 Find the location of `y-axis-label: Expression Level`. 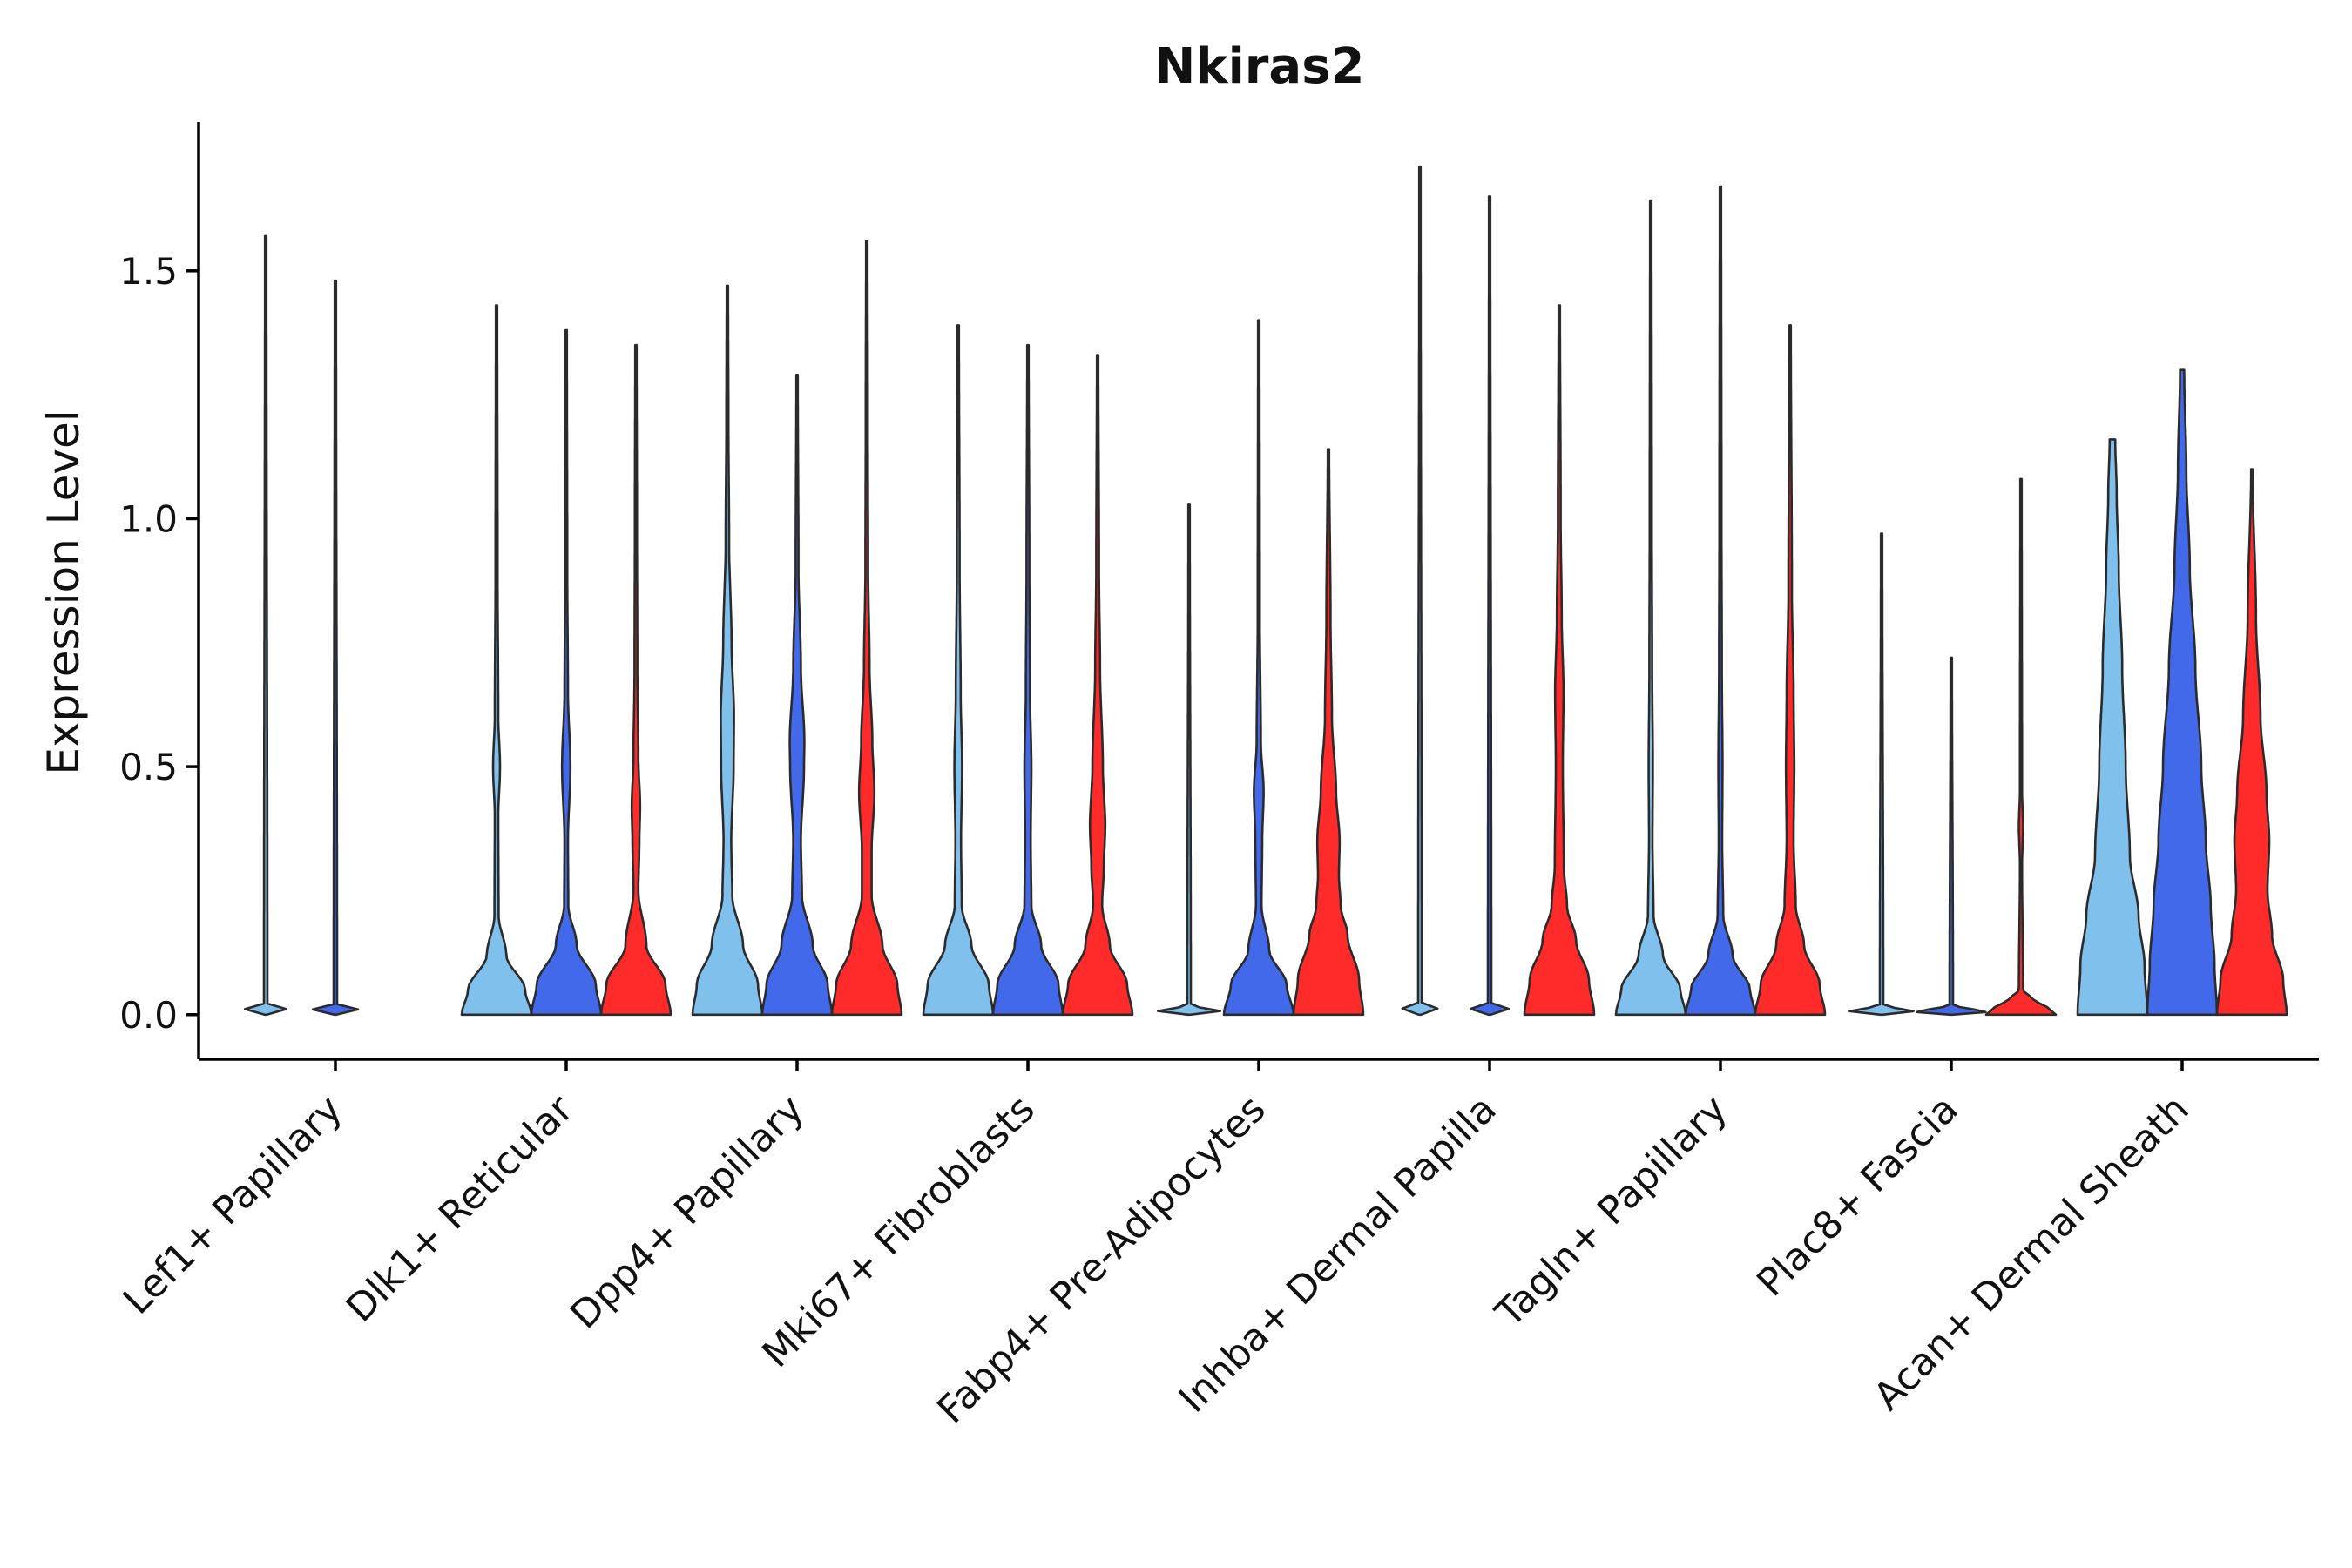

y-axis-label: Expression Level is located at coordinates (64, 591).